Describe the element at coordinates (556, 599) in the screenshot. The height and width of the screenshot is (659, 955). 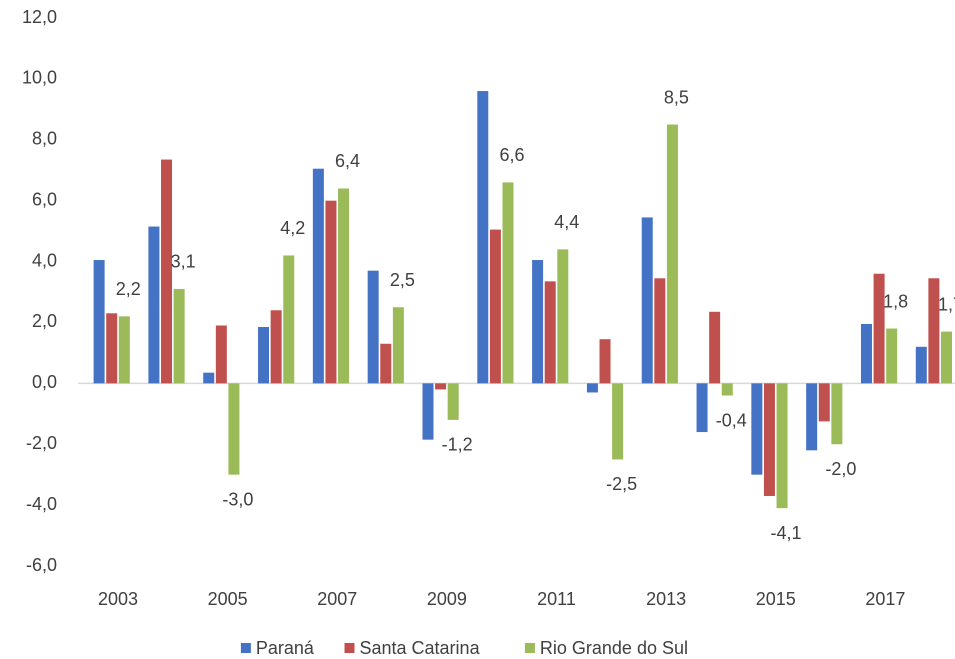
I see `x-tick-label: 2011` at that location.